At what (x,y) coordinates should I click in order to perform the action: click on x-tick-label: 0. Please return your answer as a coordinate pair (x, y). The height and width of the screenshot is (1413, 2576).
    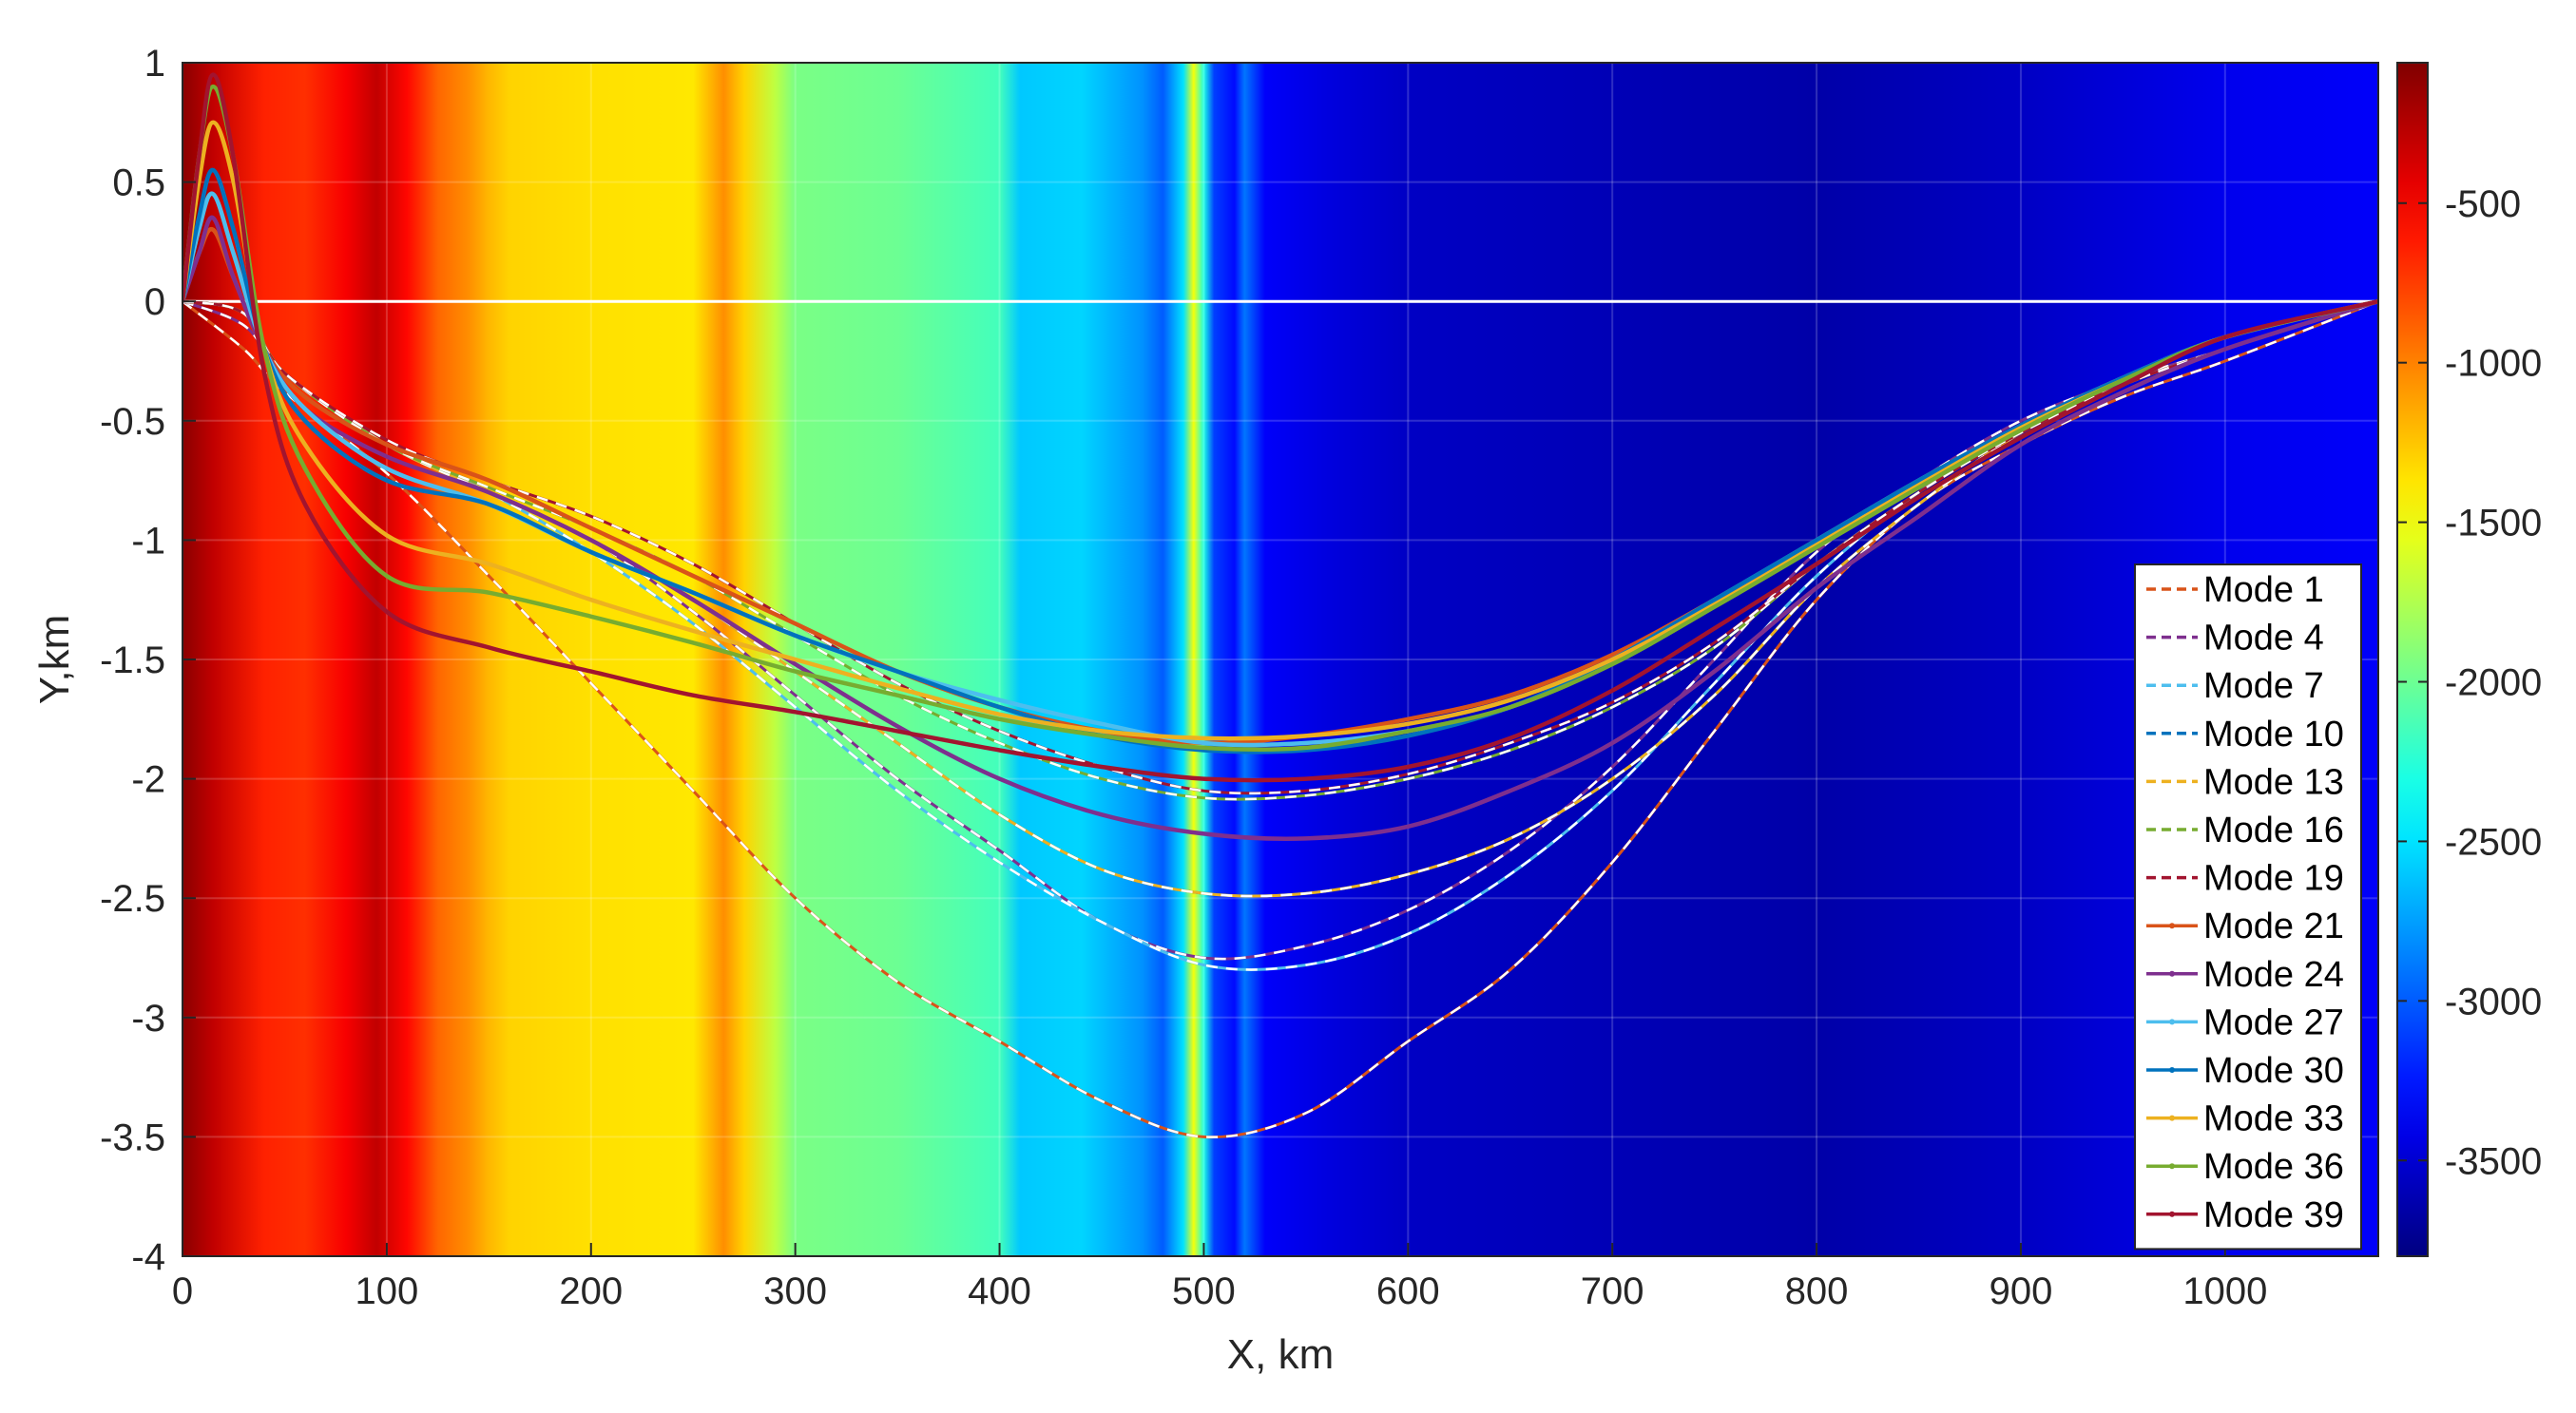
    Looking at the image, I should click on (182, 1291).